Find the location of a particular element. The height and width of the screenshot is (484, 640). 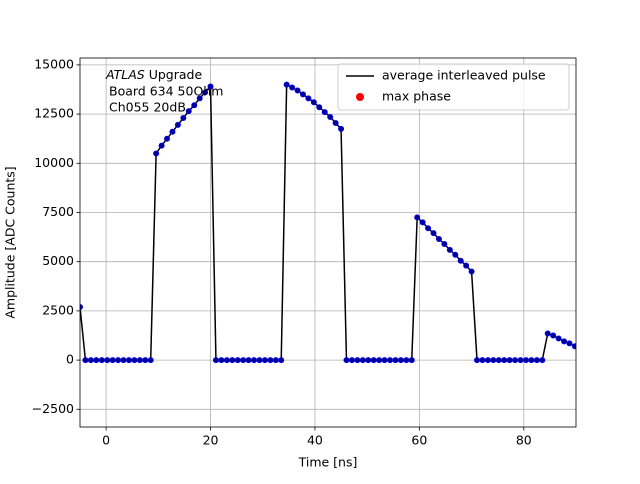

annotation-line: Ch055 20dB is located at coordinates (147, 107).